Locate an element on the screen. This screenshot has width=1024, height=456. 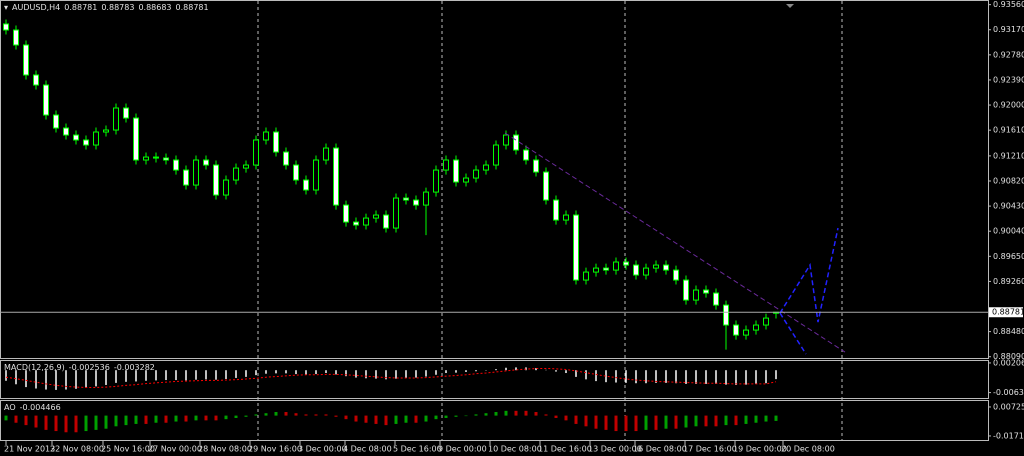
x-tick-label: 25 Nov 16:00 is located at coordinates (128, 449).